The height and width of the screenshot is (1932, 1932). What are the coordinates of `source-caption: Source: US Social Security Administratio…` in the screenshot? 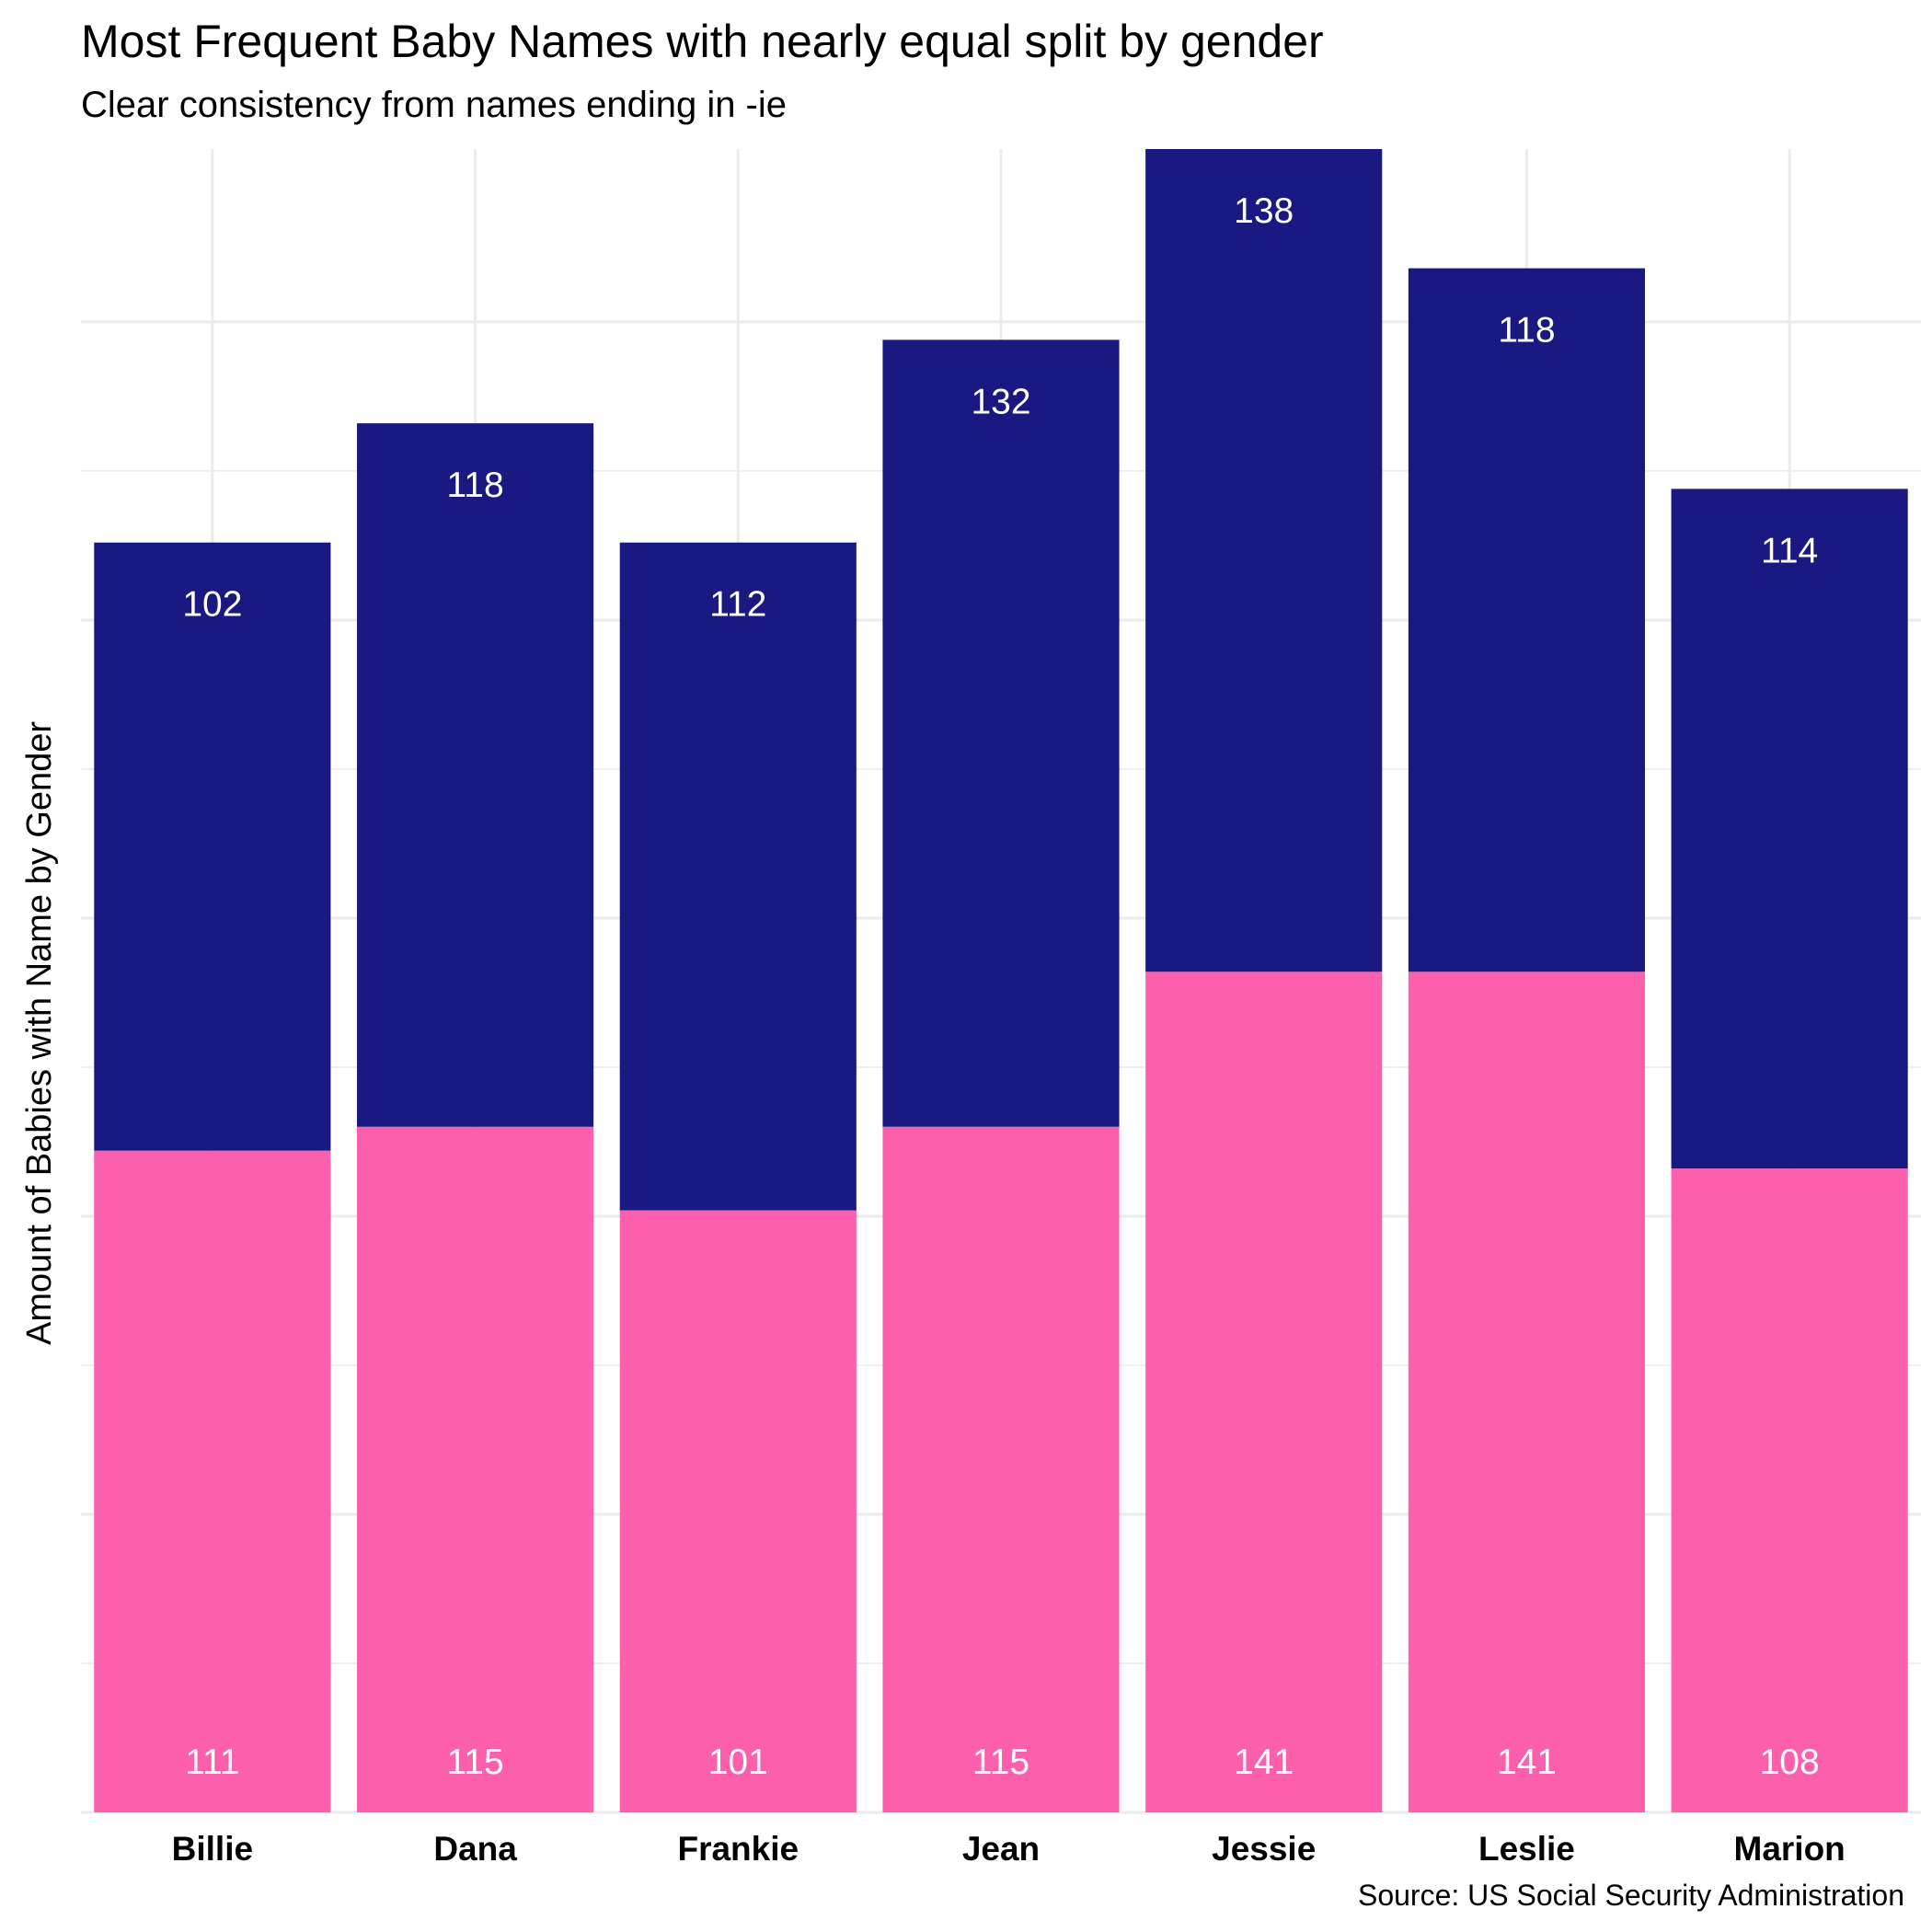 It's located at (1630, 1895).